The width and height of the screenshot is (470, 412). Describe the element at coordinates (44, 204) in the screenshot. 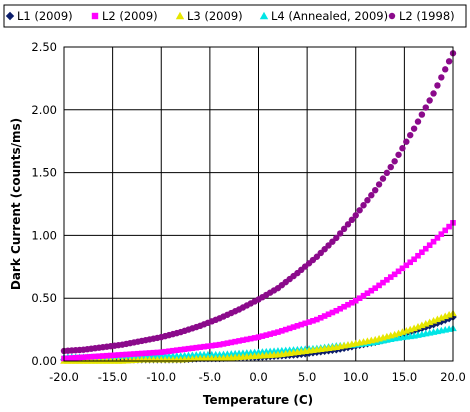

I see `y-tick-labels: 0.00 0.50 1.00 1.50 2.00 2.50` at that location.